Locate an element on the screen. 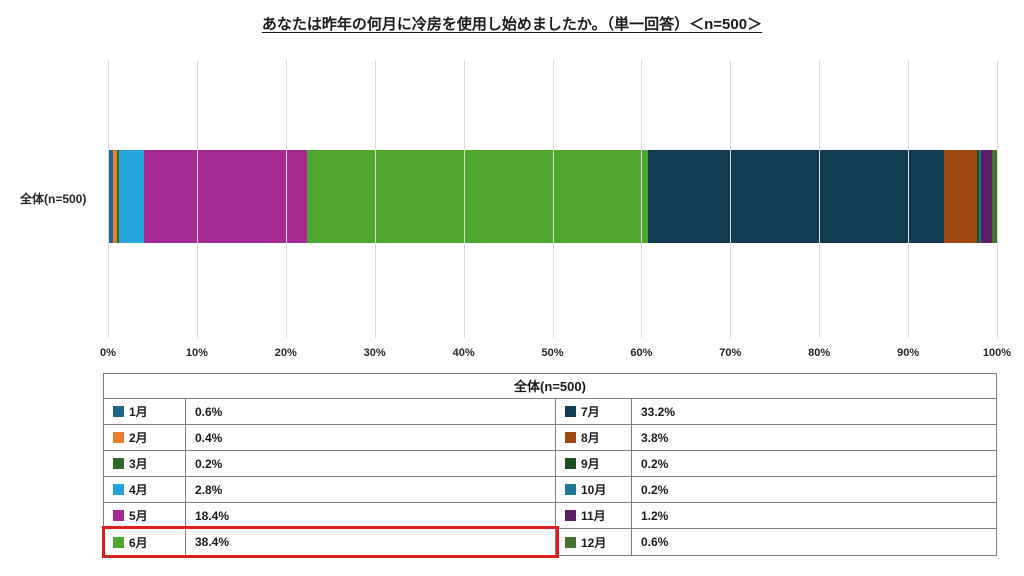  legend-value-7月: 33.2% is located at coordinates (658, 411).